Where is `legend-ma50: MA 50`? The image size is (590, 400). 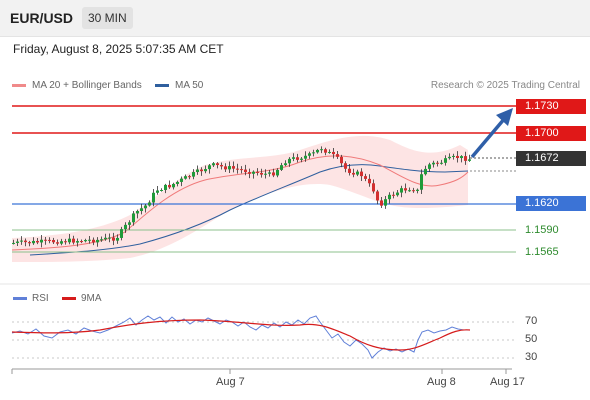 legend-ma50: MA 50 is located at coordinates (179, 85).